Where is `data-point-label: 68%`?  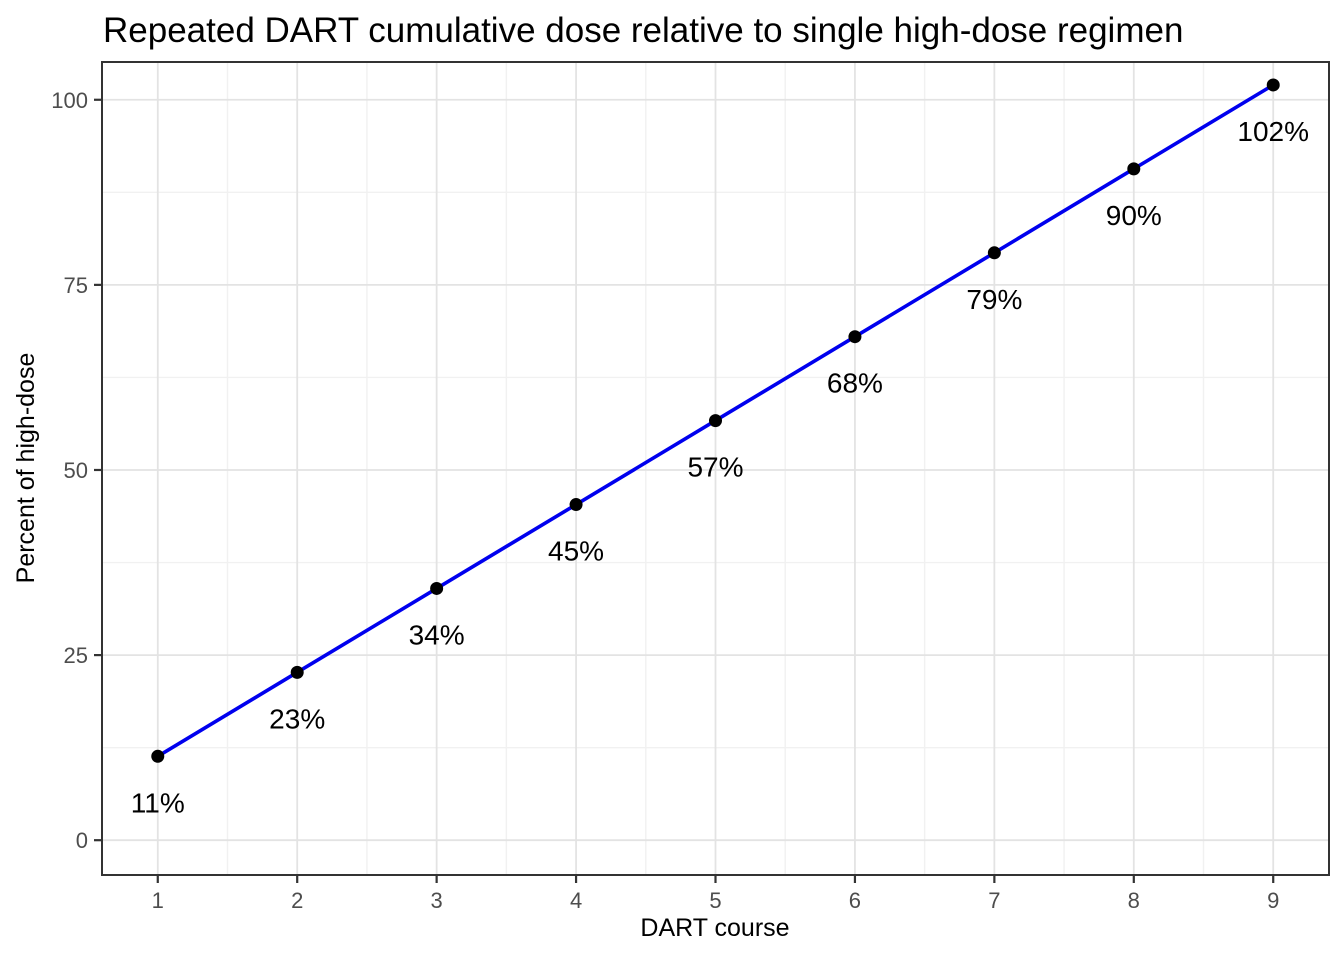
data-point-label: 68% is located at coordinates (855, 383).